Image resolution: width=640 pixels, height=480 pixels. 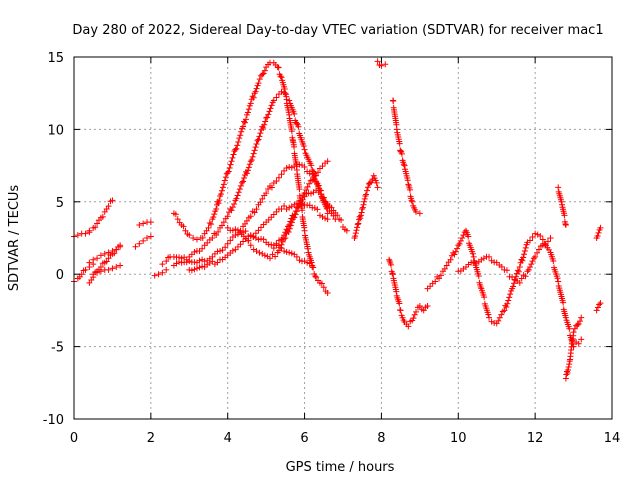 I want to click on series-arc-g, so click(x=145, y=223).